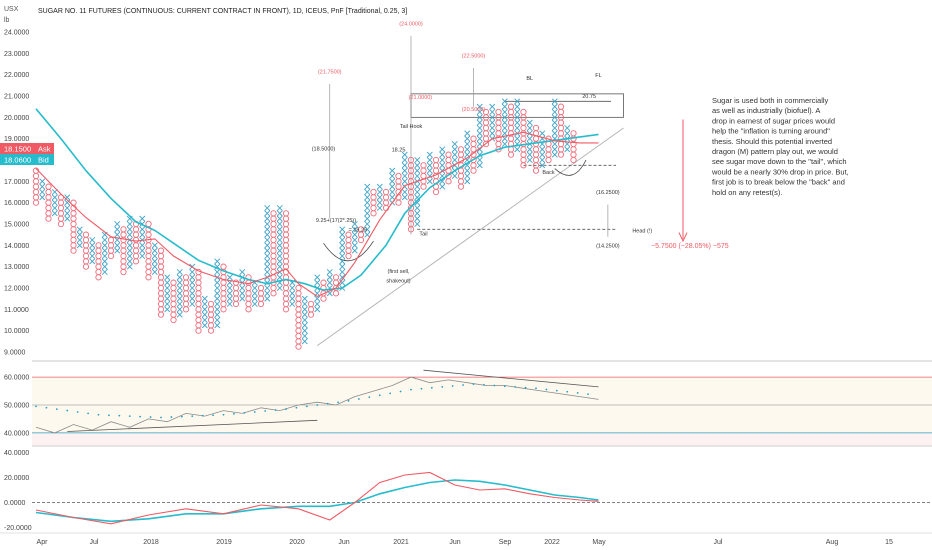  What do you see at coordinates (16, 118) in the screenshot?
I see `y-tick-label: 20.0000` at bounding box center [16, 118].